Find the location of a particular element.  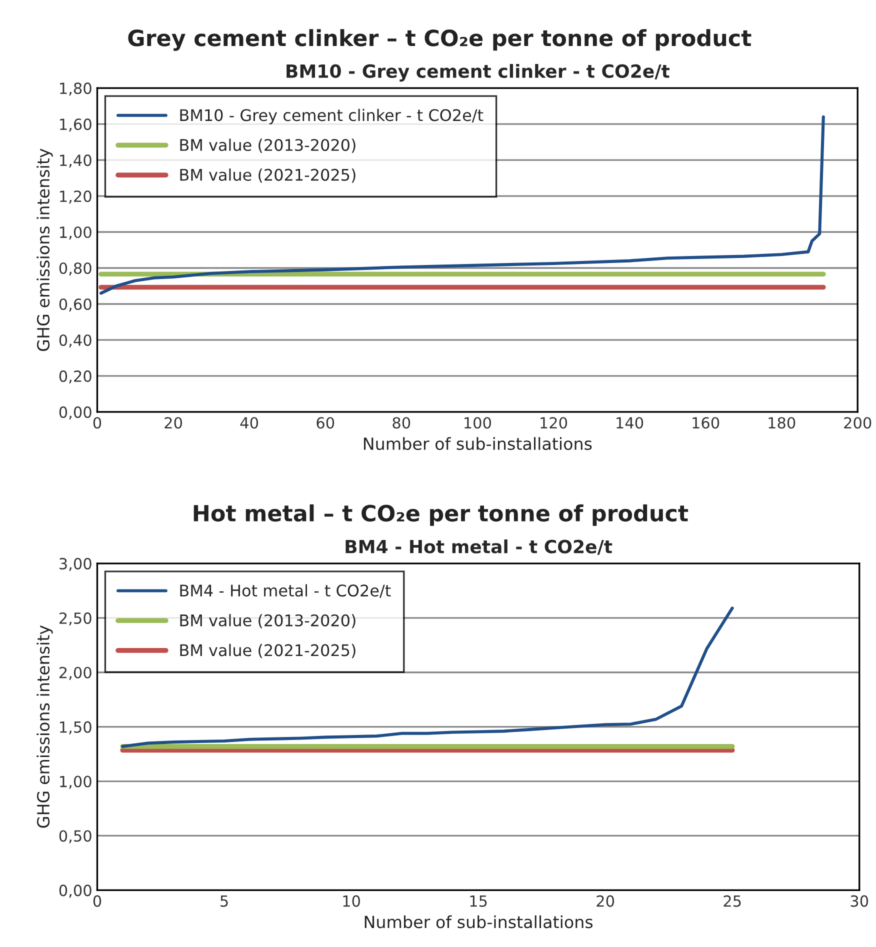

x-tick-label: 40 is located at coordinates (249, 423).